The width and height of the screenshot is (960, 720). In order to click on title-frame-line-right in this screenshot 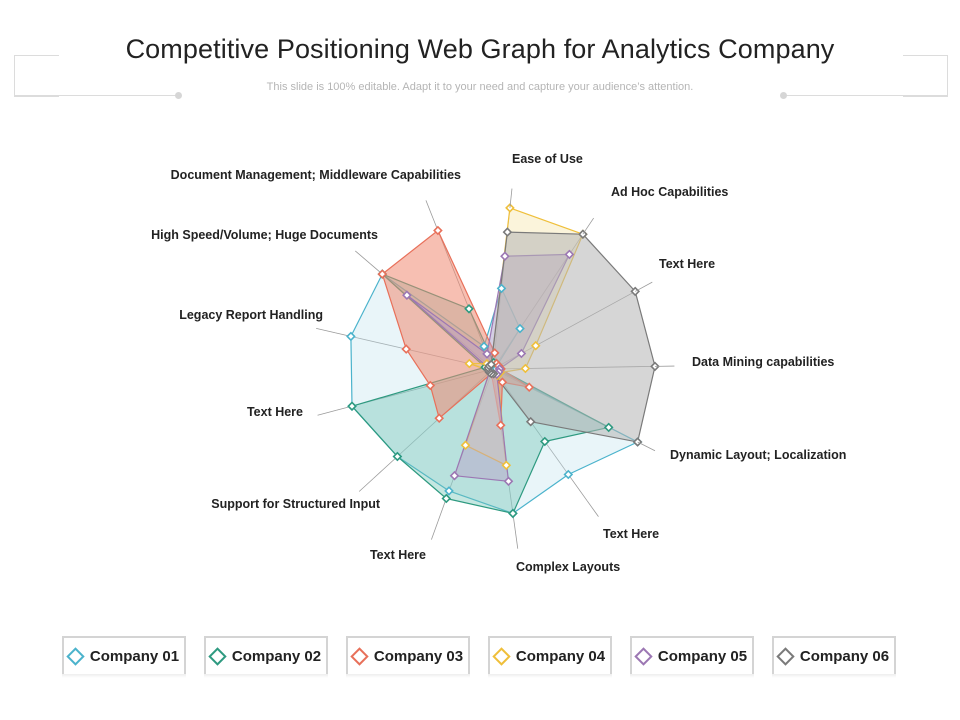, I will do `click(866, 95)`.